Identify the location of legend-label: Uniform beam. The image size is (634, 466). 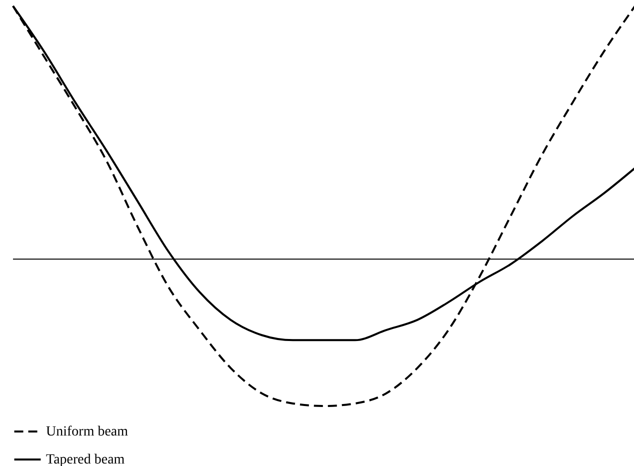
(87, 432).